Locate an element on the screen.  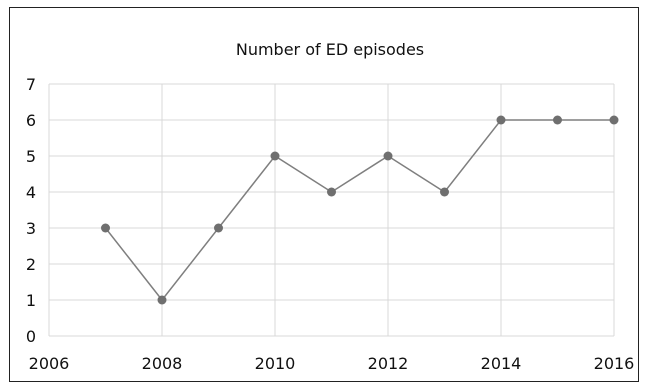
data-point-2010 is located at coordinates (275, 156).